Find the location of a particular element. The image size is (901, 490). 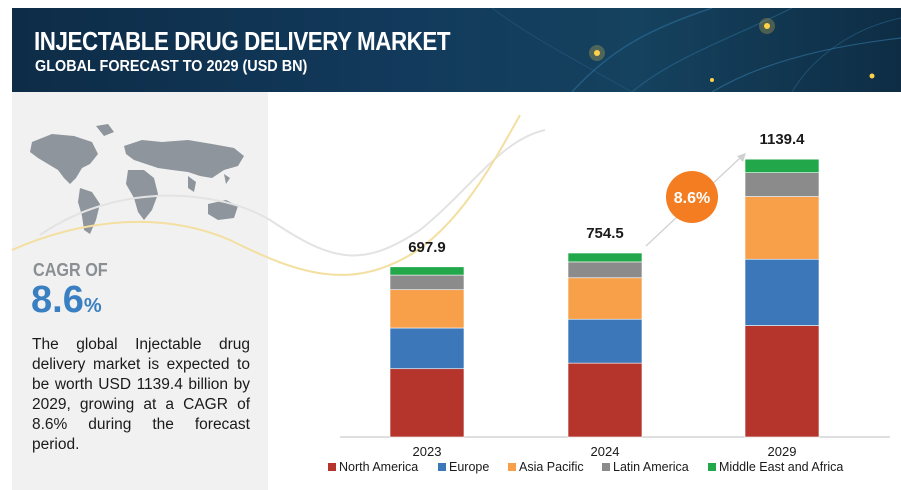

bar-2023-latin-america is located at coordinates (427, 282).